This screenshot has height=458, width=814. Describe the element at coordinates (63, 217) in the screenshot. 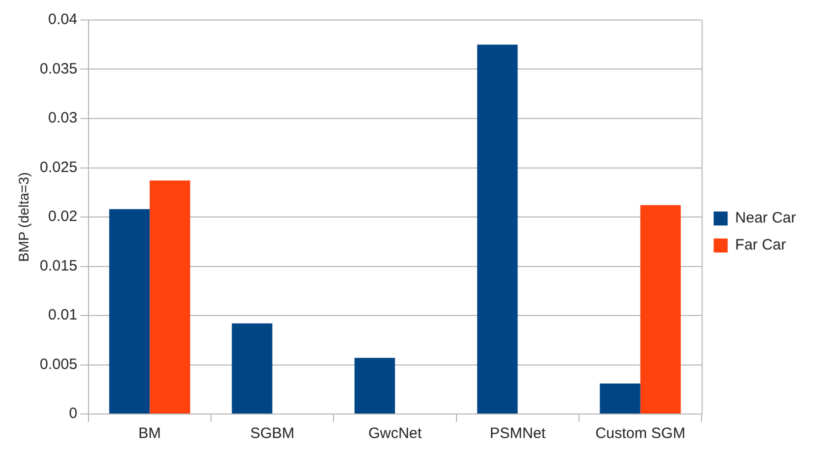

I see `y-tick-label: 0.02` at that location.